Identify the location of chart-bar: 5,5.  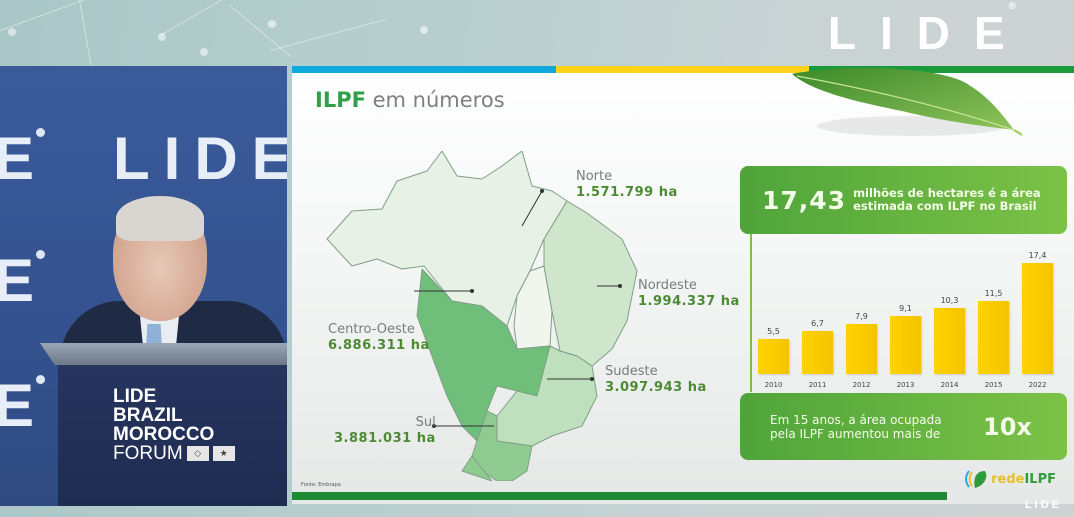
(773, 350).